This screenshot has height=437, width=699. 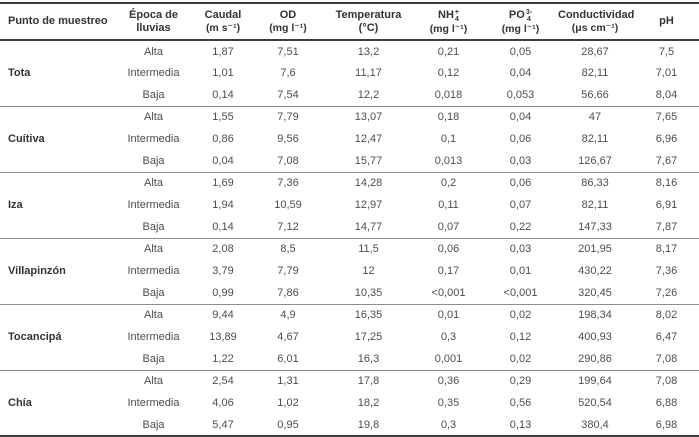 What do you see at coordinates (368, 403) in the screenshot?
I see `value-cell: 18,2` at bounding box center [368, 403].